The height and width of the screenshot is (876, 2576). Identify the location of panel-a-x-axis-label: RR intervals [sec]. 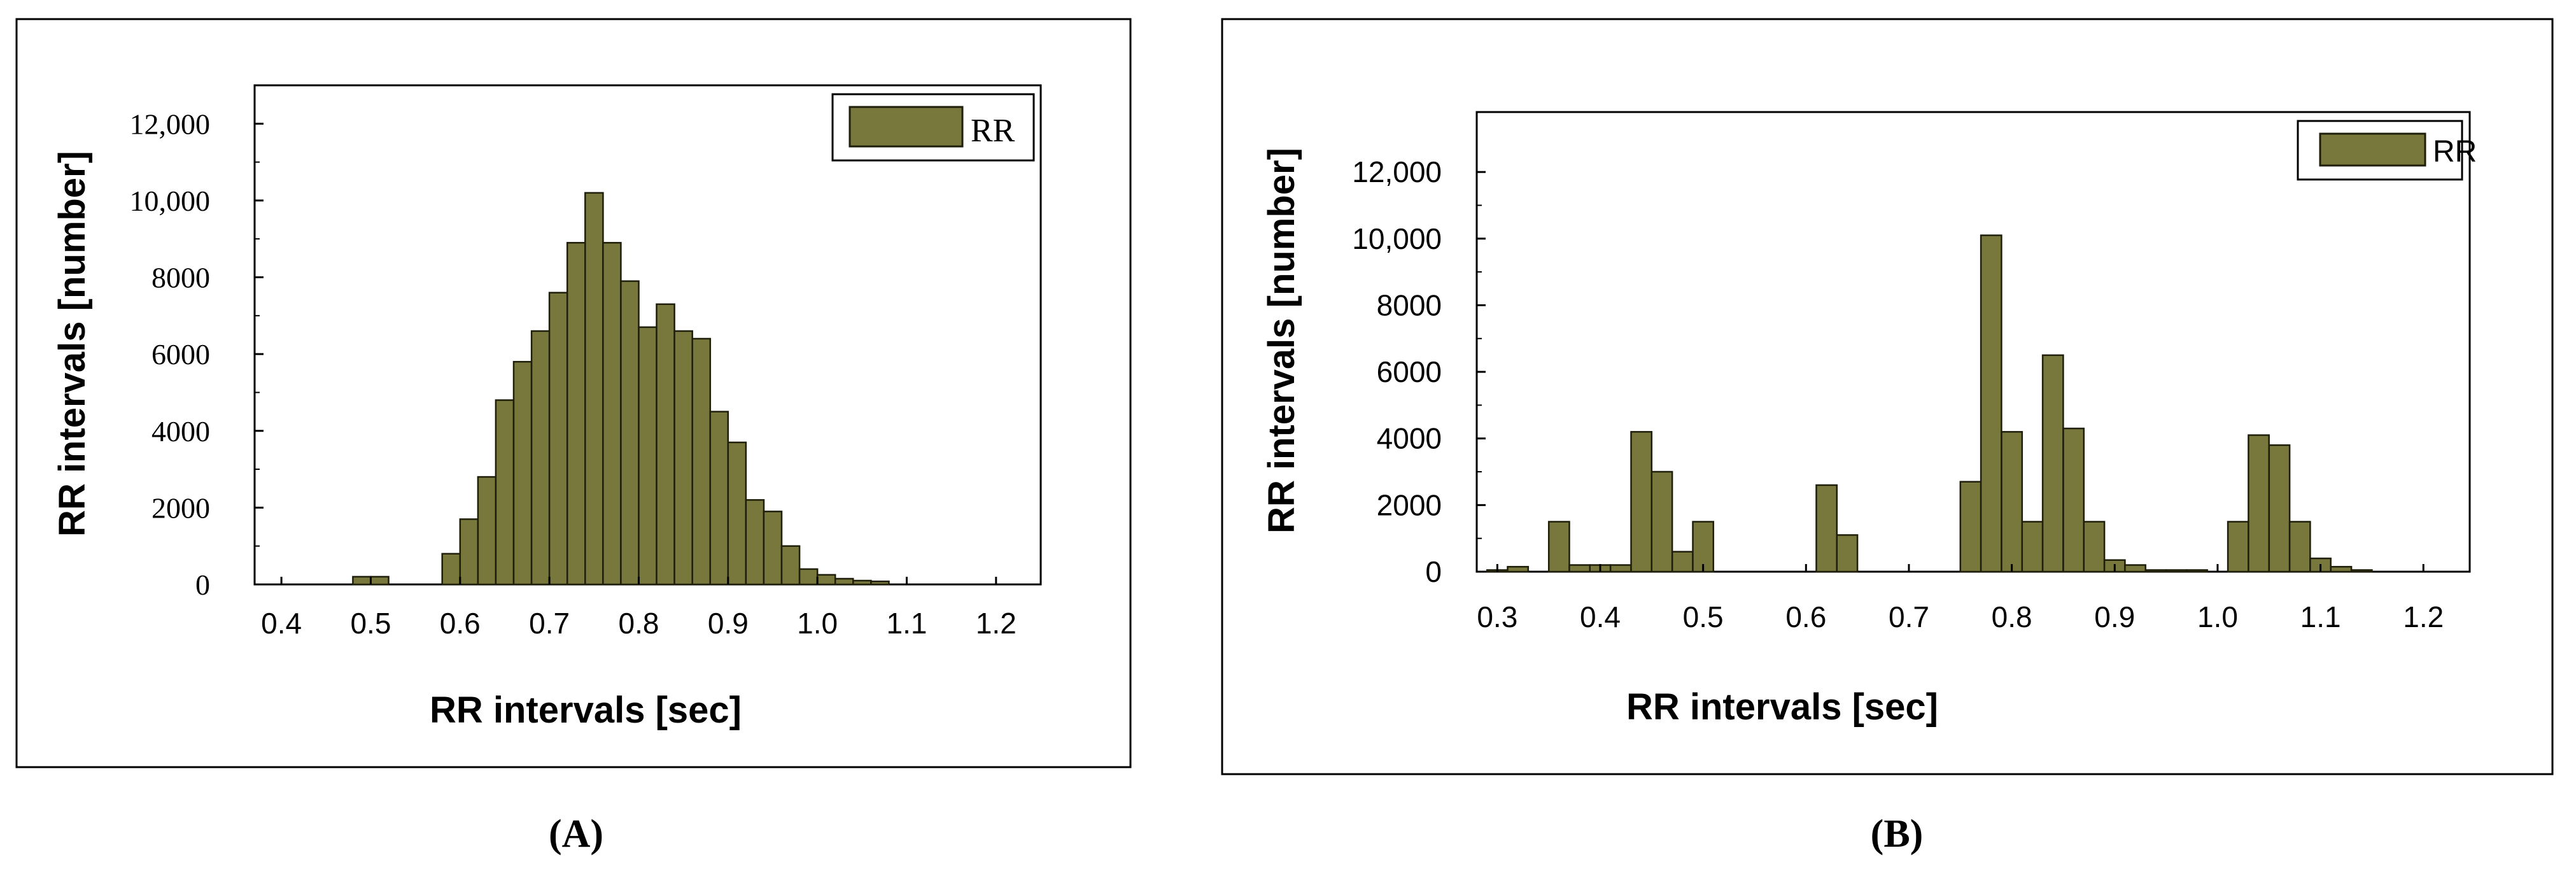
(586, 710).